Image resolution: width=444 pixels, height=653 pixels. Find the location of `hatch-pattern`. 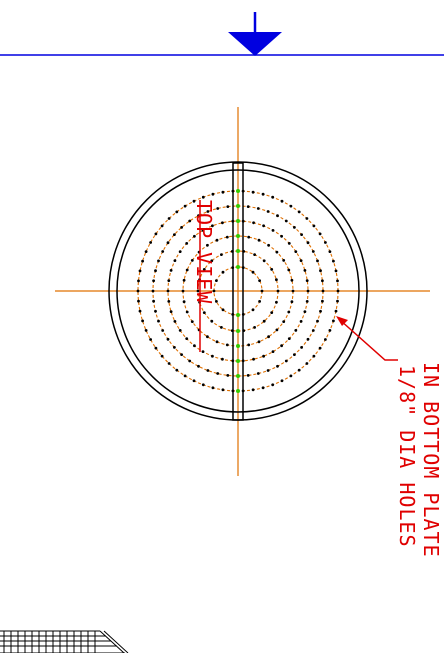

hatch-pattern is located at coordinates (64, 641).